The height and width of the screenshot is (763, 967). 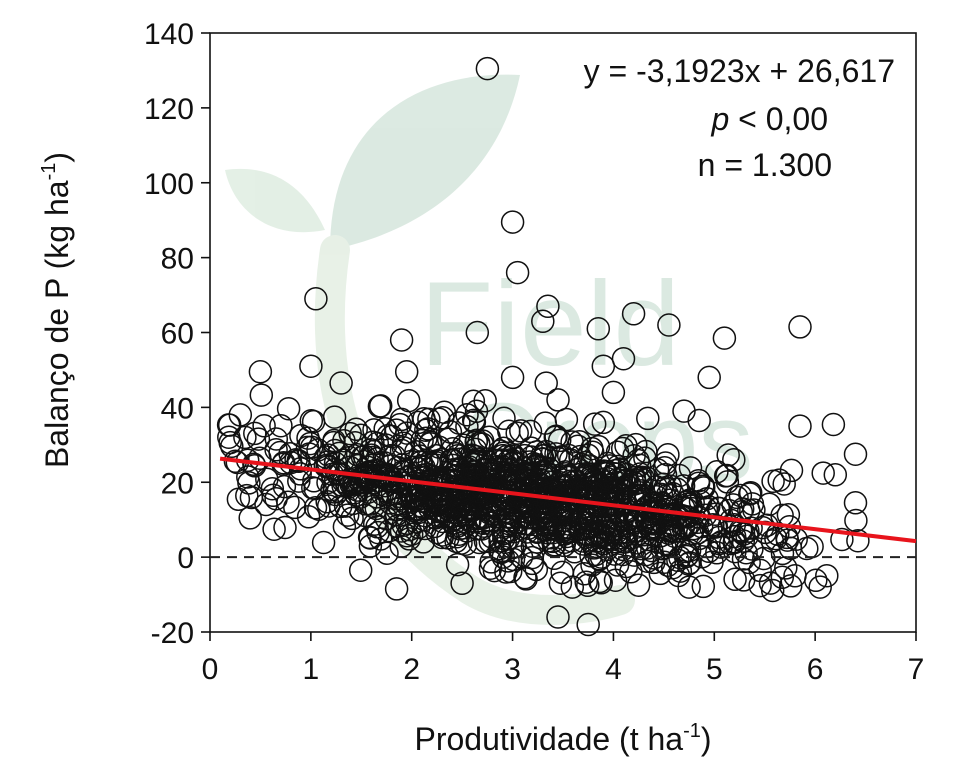 What do you see at coordinates (172, 633) in the screenshot?
I see `y-tick-label: -20` at bounding box center [172, 633].